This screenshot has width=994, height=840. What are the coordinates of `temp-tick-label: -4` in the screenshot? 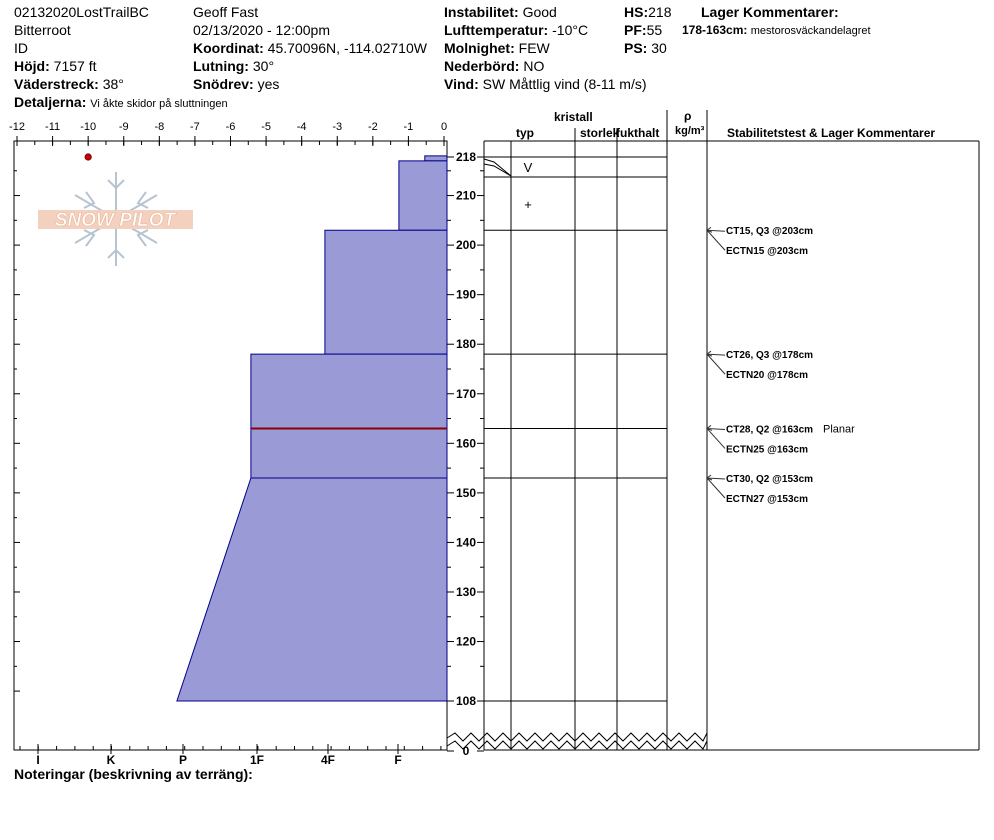 It's located at (302, 127).